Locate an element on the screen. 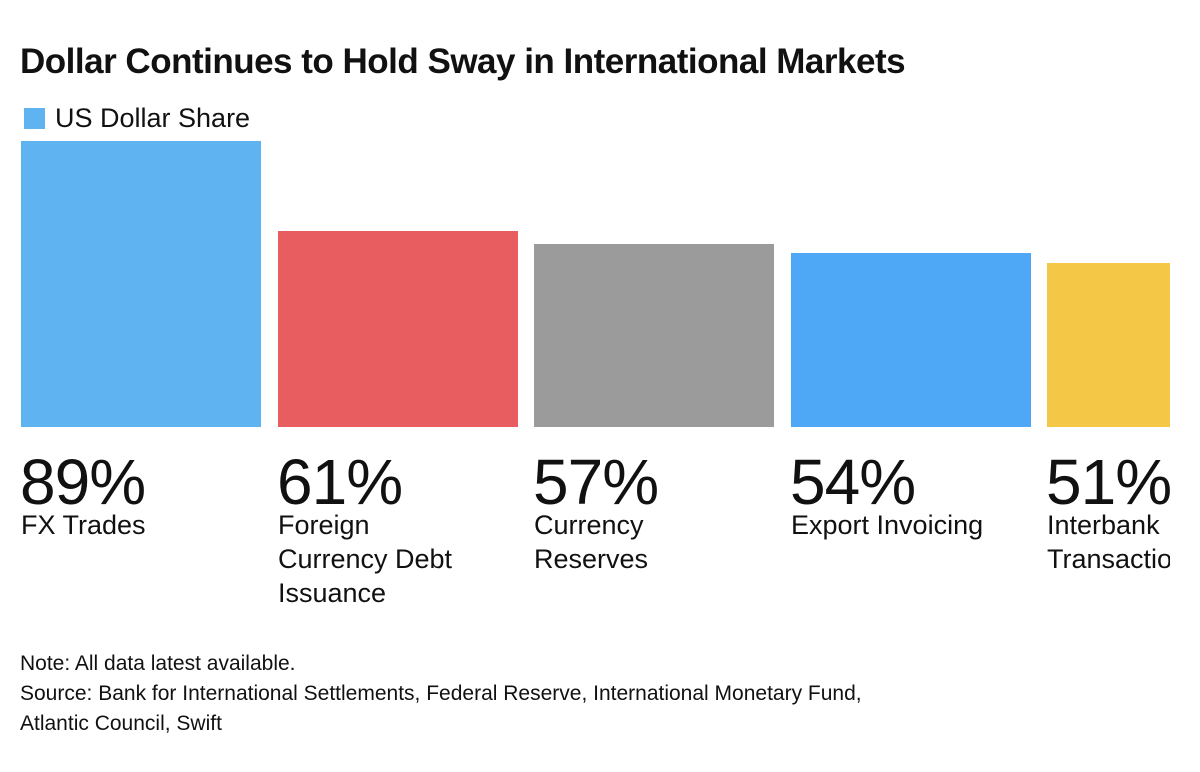 The width and height of the screenshot is (1200, 772). category-label-line: FX Trades is located at coordinates (83, 525).